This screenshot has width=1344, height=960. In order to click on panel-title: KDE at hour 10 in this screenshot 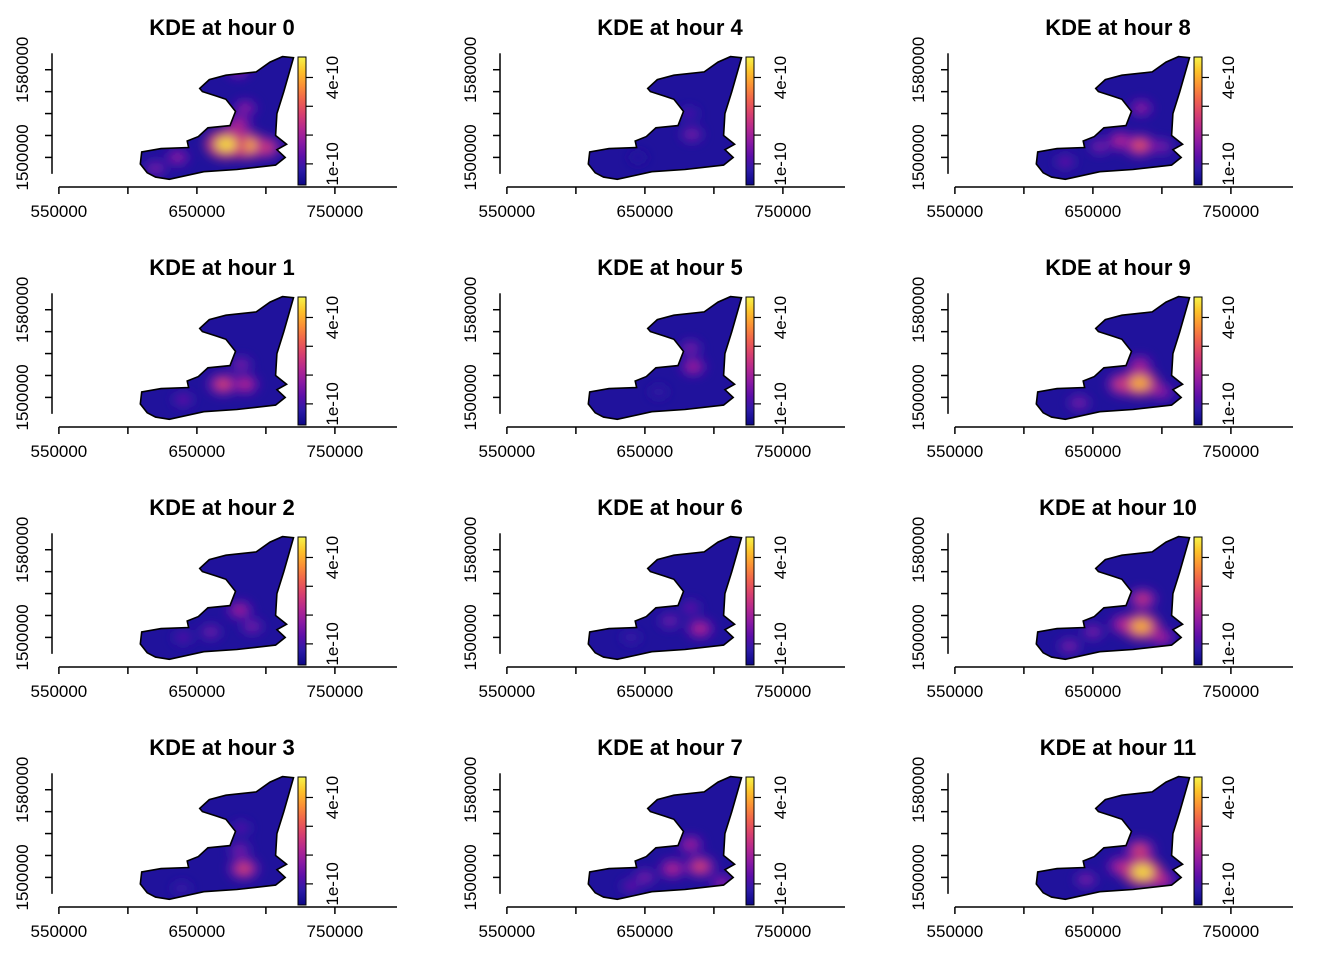, I will do `click(1118, 507)`.